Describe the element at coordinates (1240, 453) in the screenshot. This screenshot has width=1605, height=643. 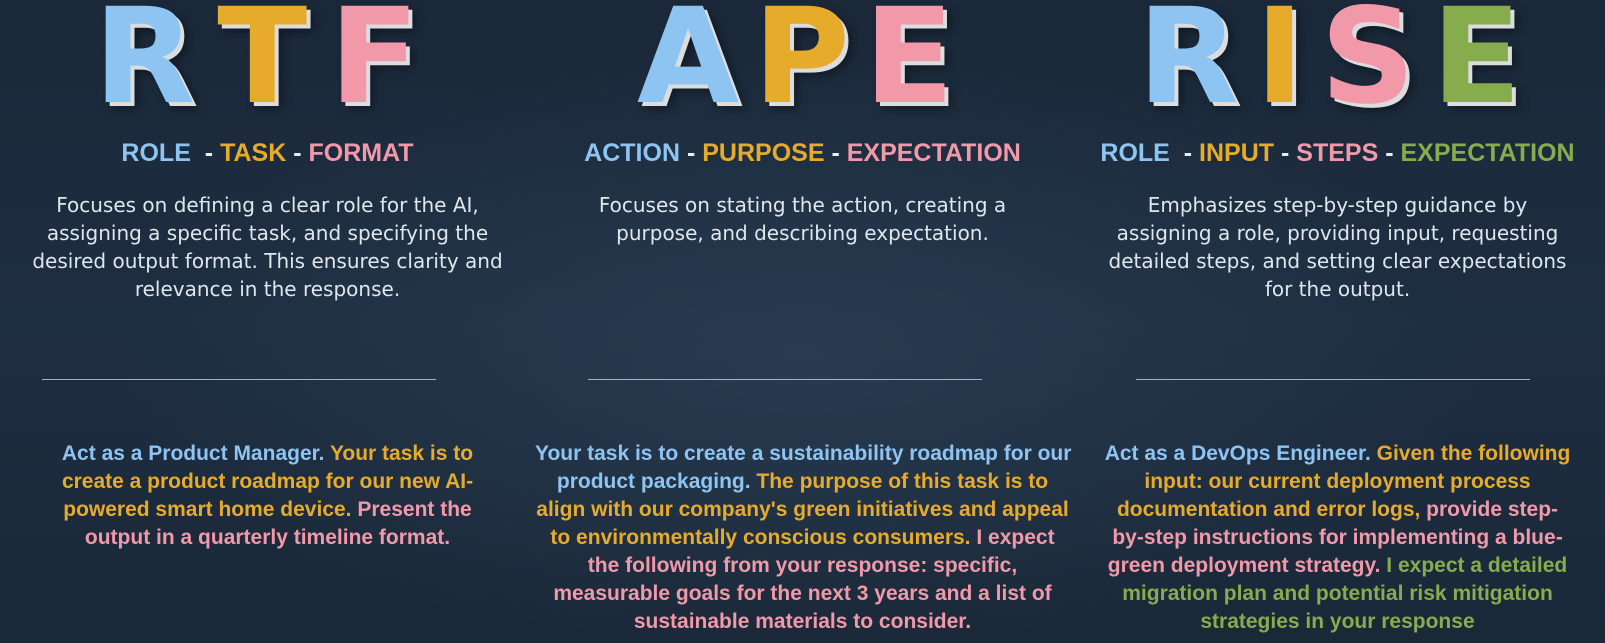
I see `example-role: Act as a DevOps Engineer.` at that location.